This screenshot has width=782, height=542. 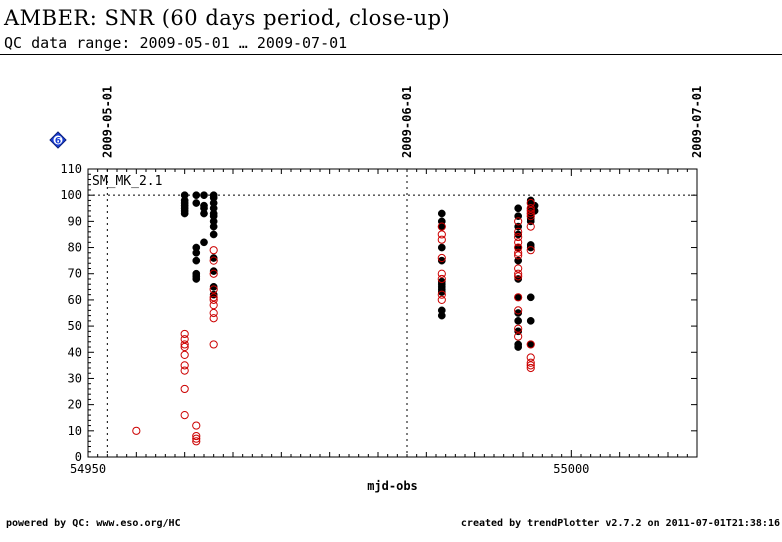 What do you see at coordinates (107, 122) in the screenshot?
I see `date-marker-label: 2009-05-01` at bounding box center [107, 122].